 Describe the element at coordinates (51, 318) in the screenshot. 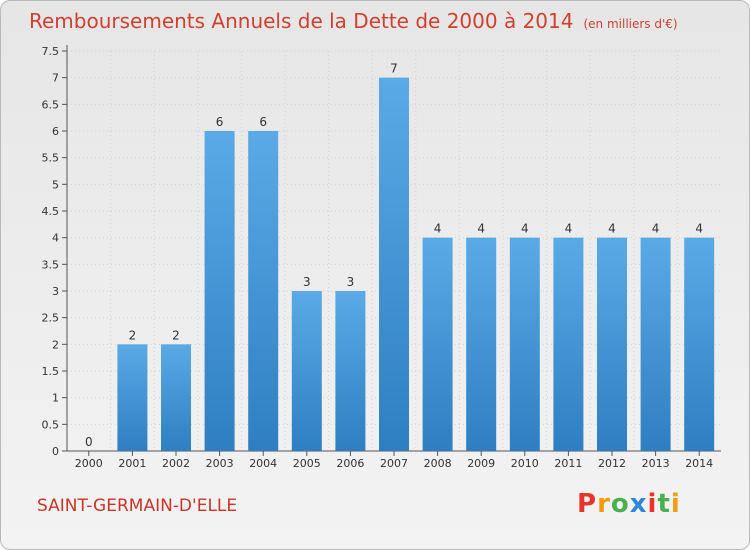

I see `y-tick-label: 2.5` at that location.